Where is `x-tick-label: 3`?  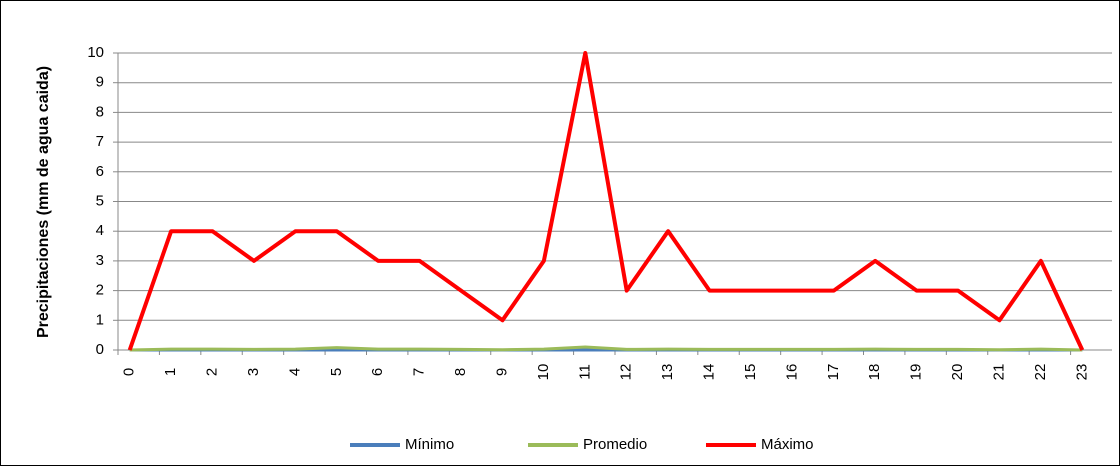
x-tick-label: 3 is located at coordinates (253, 372).